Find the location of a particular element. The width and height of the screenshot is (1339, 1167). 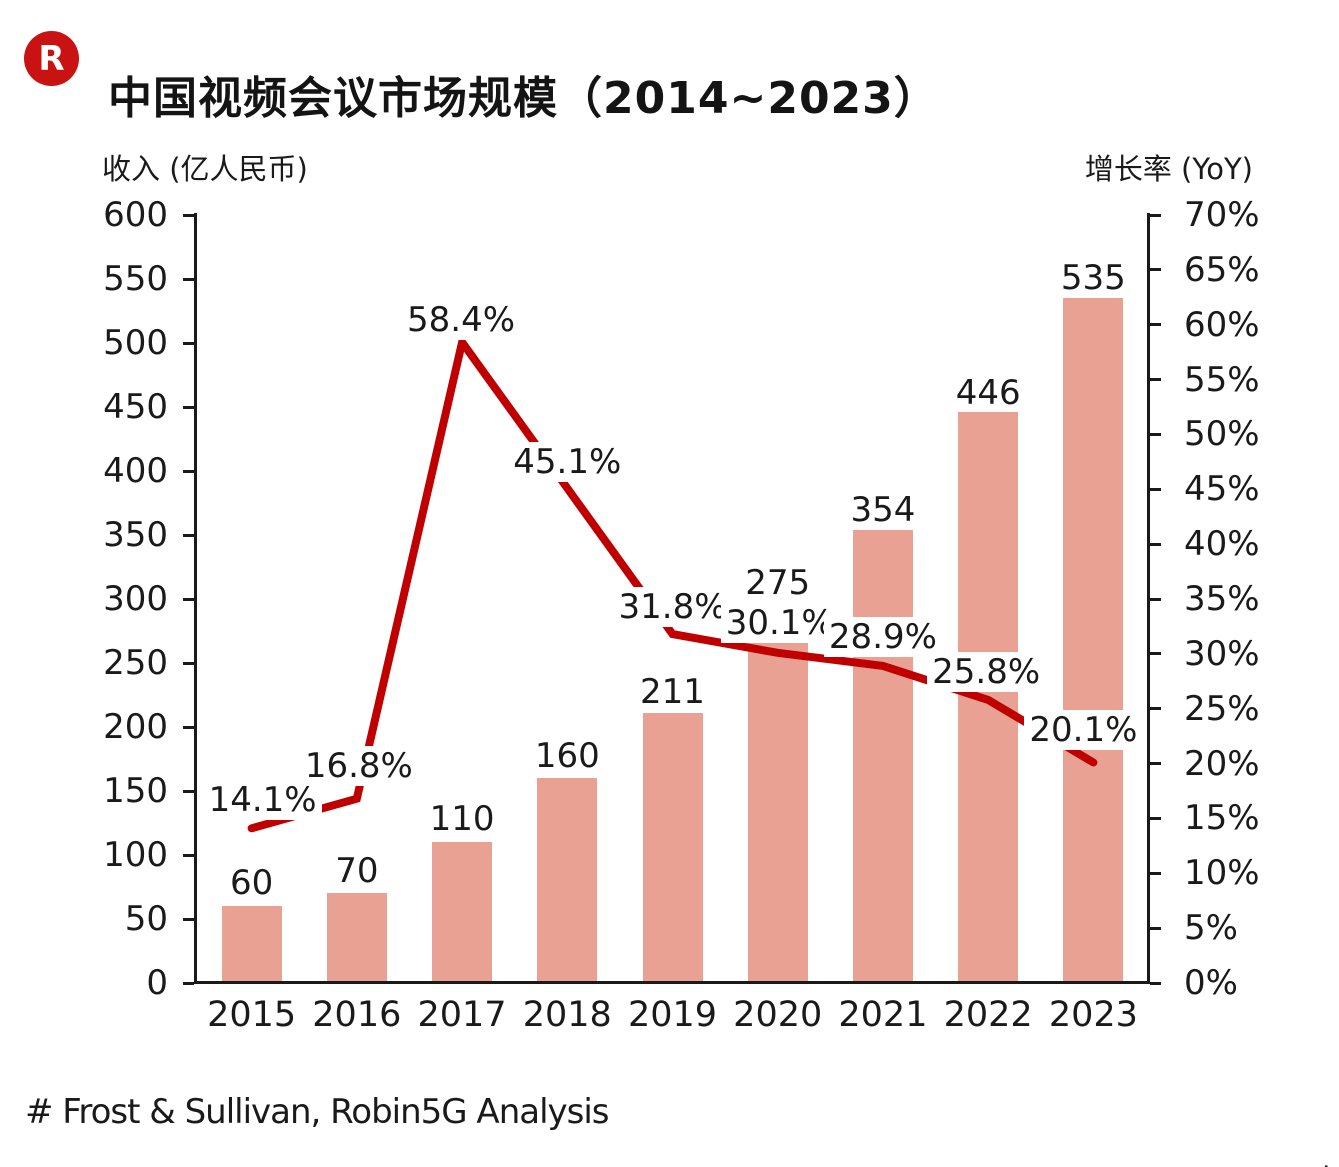

right-axis-tick-label: 20% is located at coordinates (1222, 763).